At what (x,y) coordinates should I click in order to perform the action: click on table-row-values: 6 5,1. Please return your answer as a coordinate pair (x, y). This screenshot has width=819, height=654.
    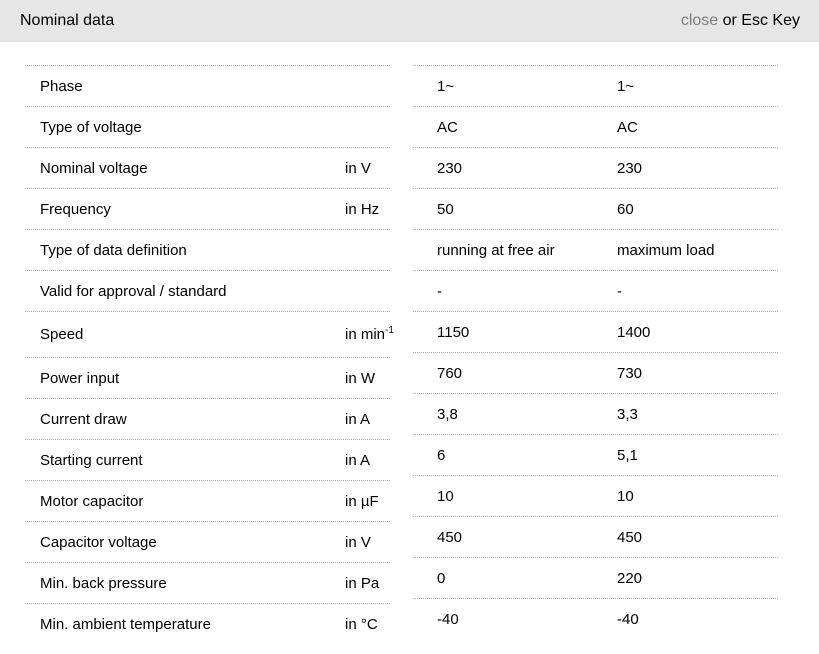
    Looking at the image, I should click on (595, 454).